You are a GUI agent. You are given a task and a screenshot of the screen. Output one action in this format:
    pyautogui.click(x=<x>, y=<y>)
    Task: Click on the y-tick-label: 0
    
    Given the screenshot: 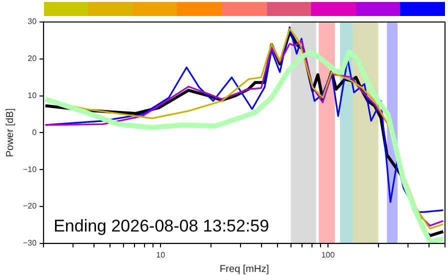 What is the action you would take?
    pyautogui.click(x=35, y=132)
    